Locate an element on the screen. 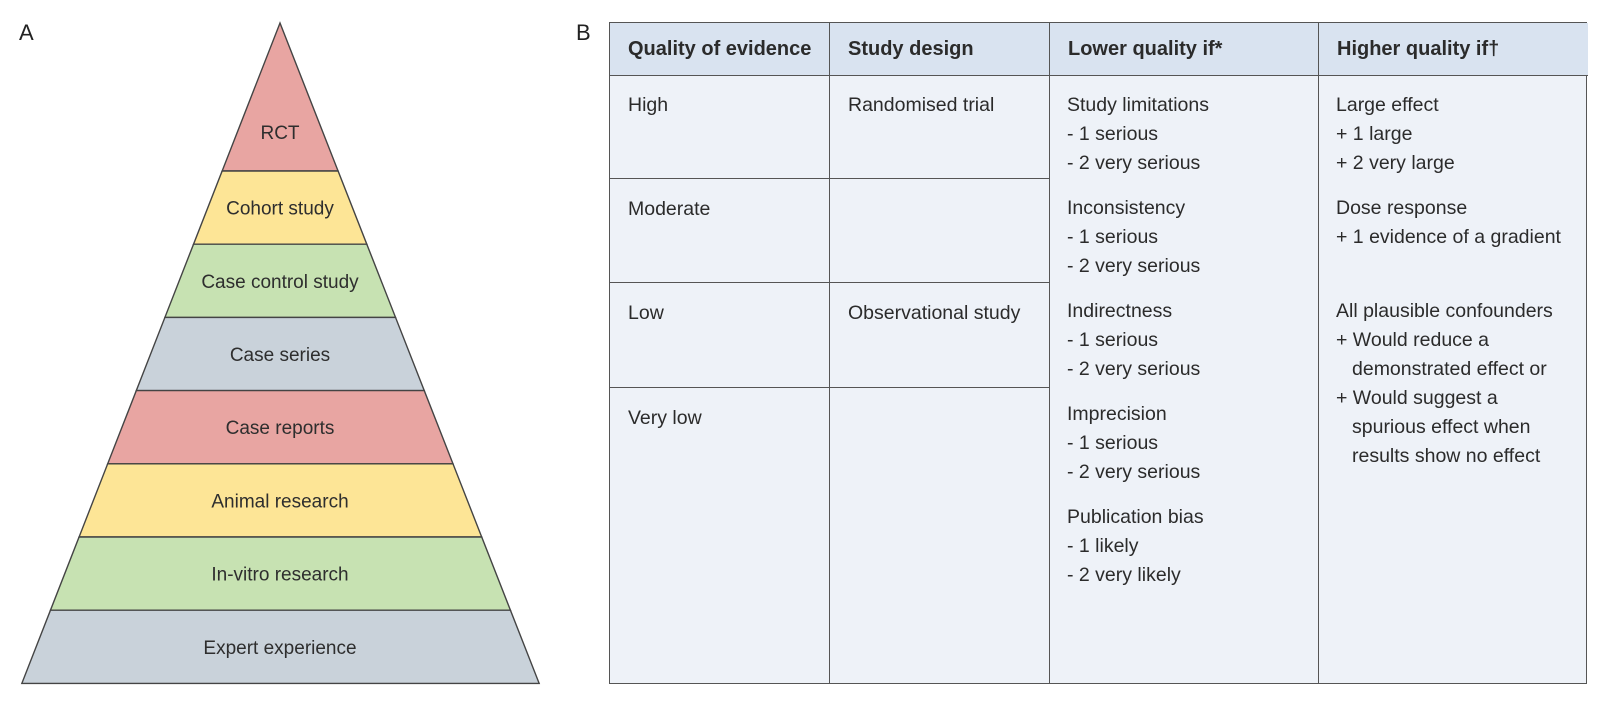  pyramid-label: Expert experience is located at coordinates (279, 648).